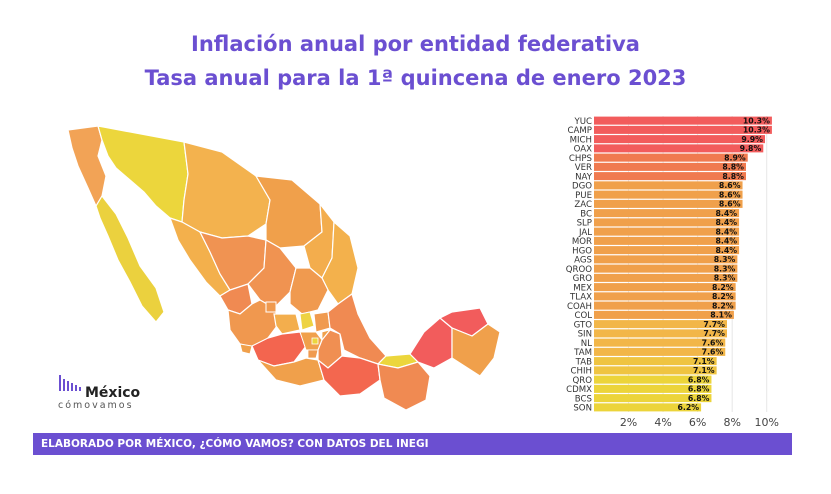 This screenshot has width=831, height=494. Describe the element at coordinates (579, 270) in the screenshot. I see `category-label: QROO` at that location.